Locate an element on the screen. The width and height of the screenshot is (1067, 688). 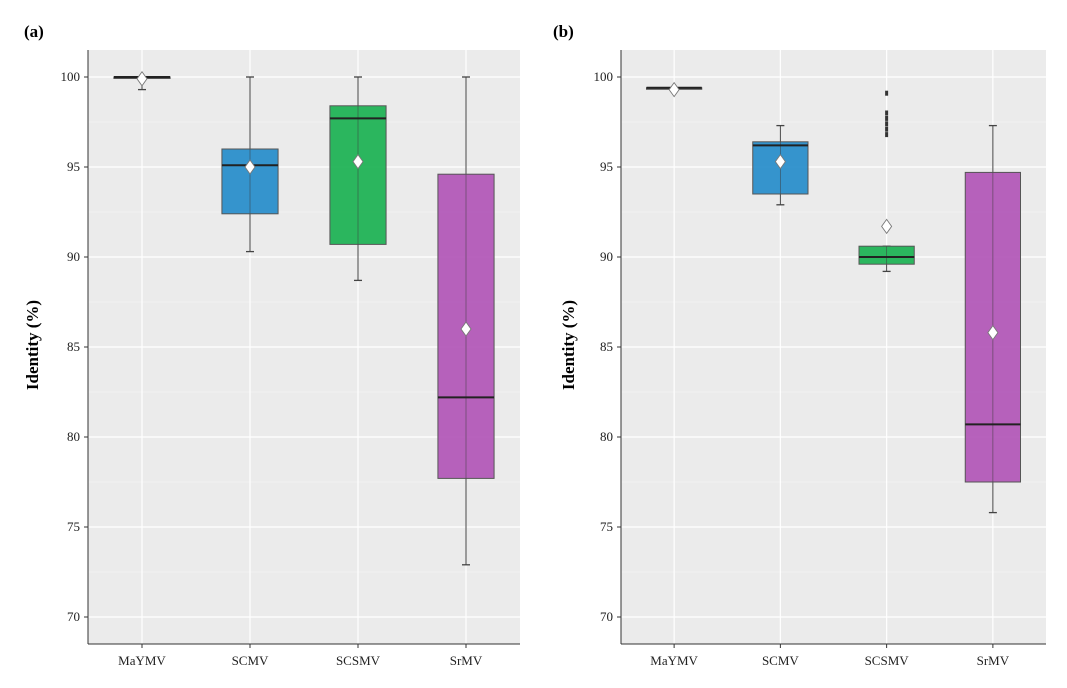
y-axis-label-b: Identity (%) is located at coordinates (568, 345).